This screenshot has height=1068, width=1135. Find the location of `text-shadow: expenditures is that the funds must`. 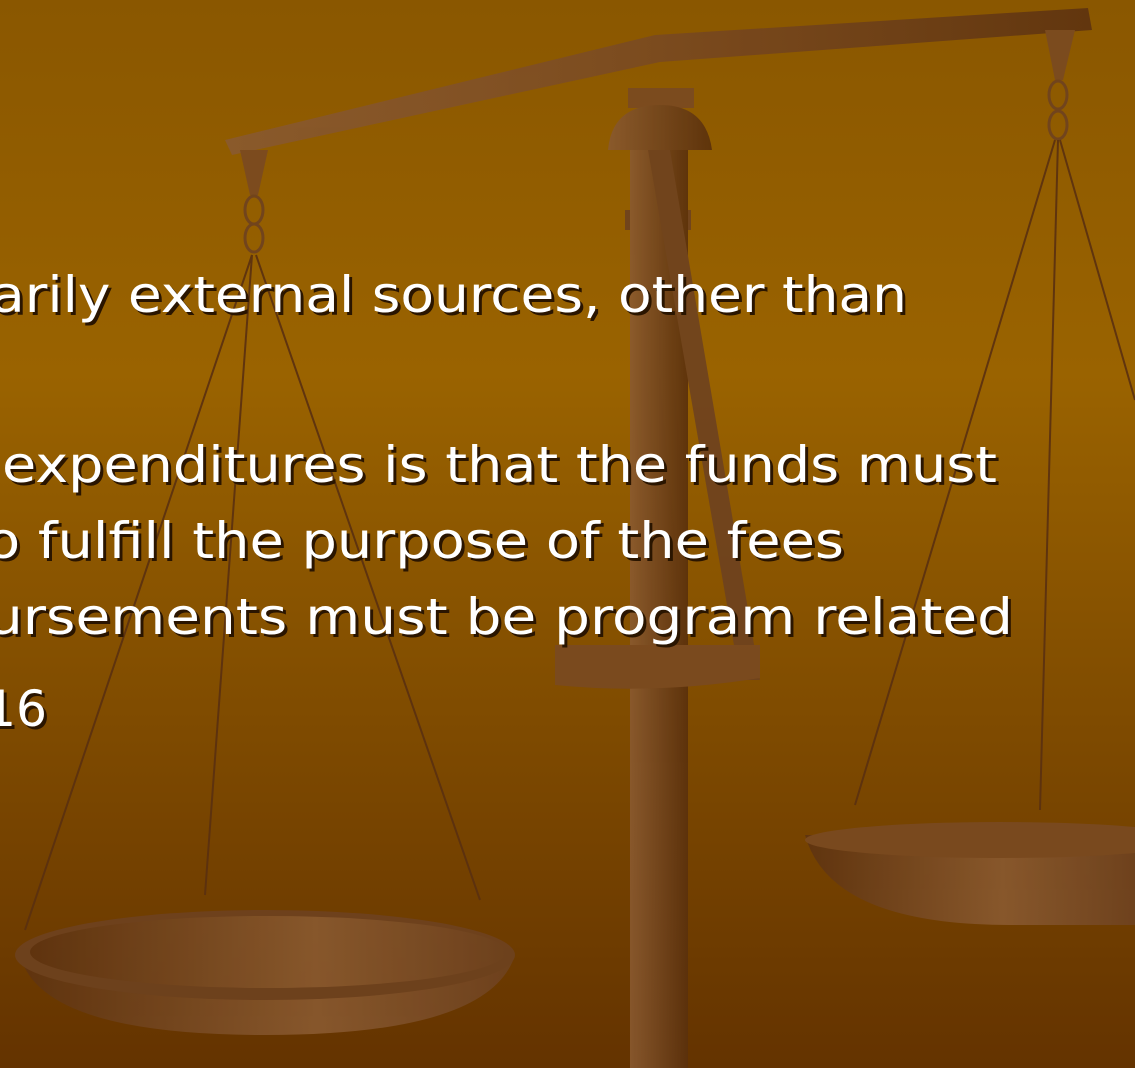

text-shadow: expenditures is that the funds must is located at coordinates (502, 468).